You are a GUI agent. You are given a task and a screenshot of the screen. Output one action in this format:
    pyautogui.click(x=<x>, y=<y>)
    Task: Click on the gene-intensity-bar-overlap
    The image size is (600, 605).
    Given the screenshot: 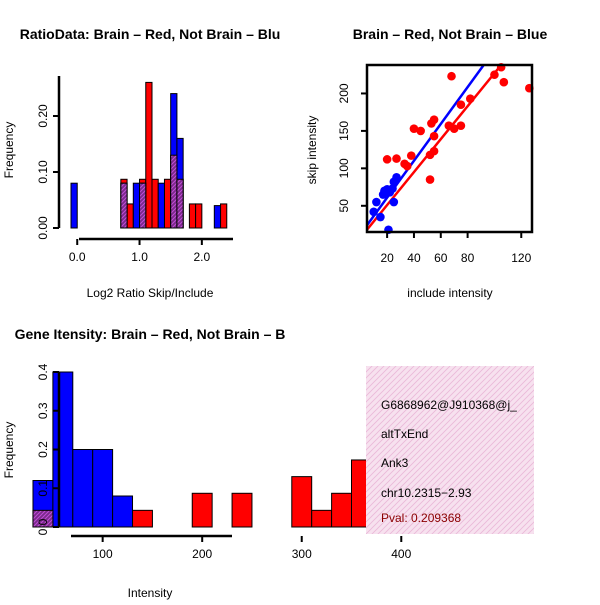 What is the action you would take?
    pyautogui.click(x=43, y=518)
    